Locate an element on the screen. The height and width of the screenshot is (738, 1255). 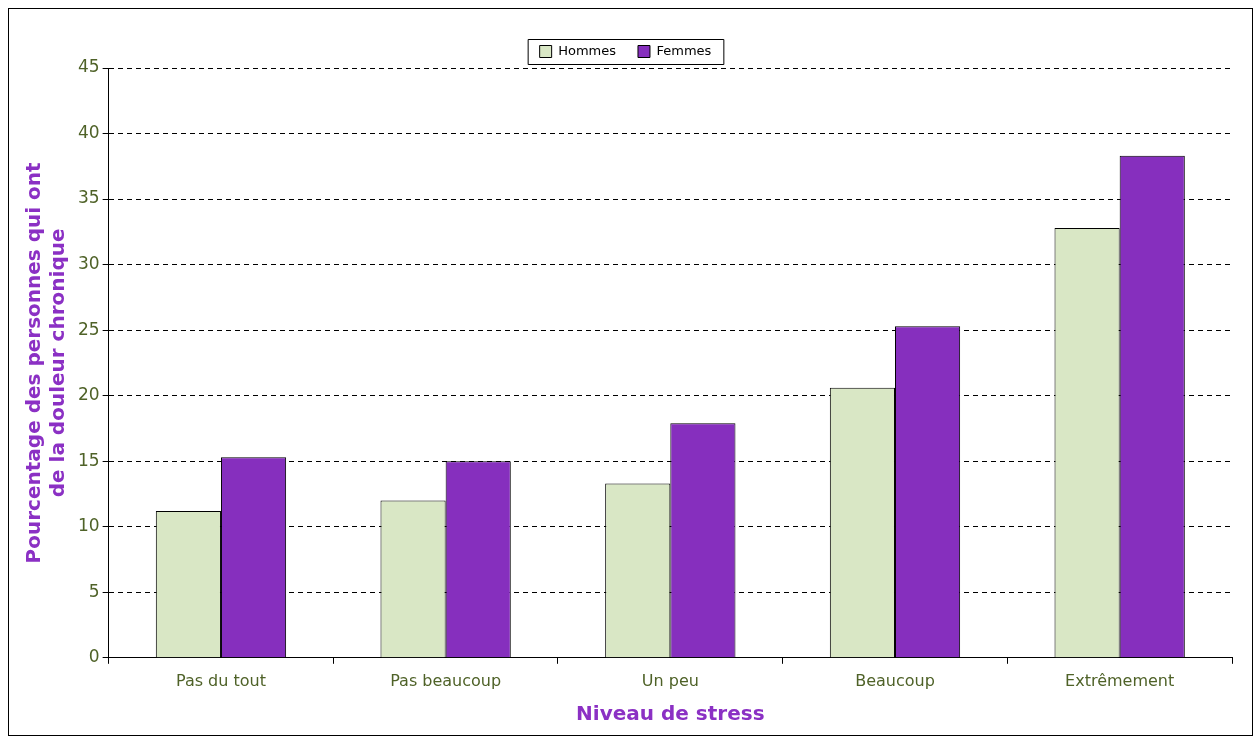
x-axis-title: Niveau de stress is located at coordinates (670, 713).